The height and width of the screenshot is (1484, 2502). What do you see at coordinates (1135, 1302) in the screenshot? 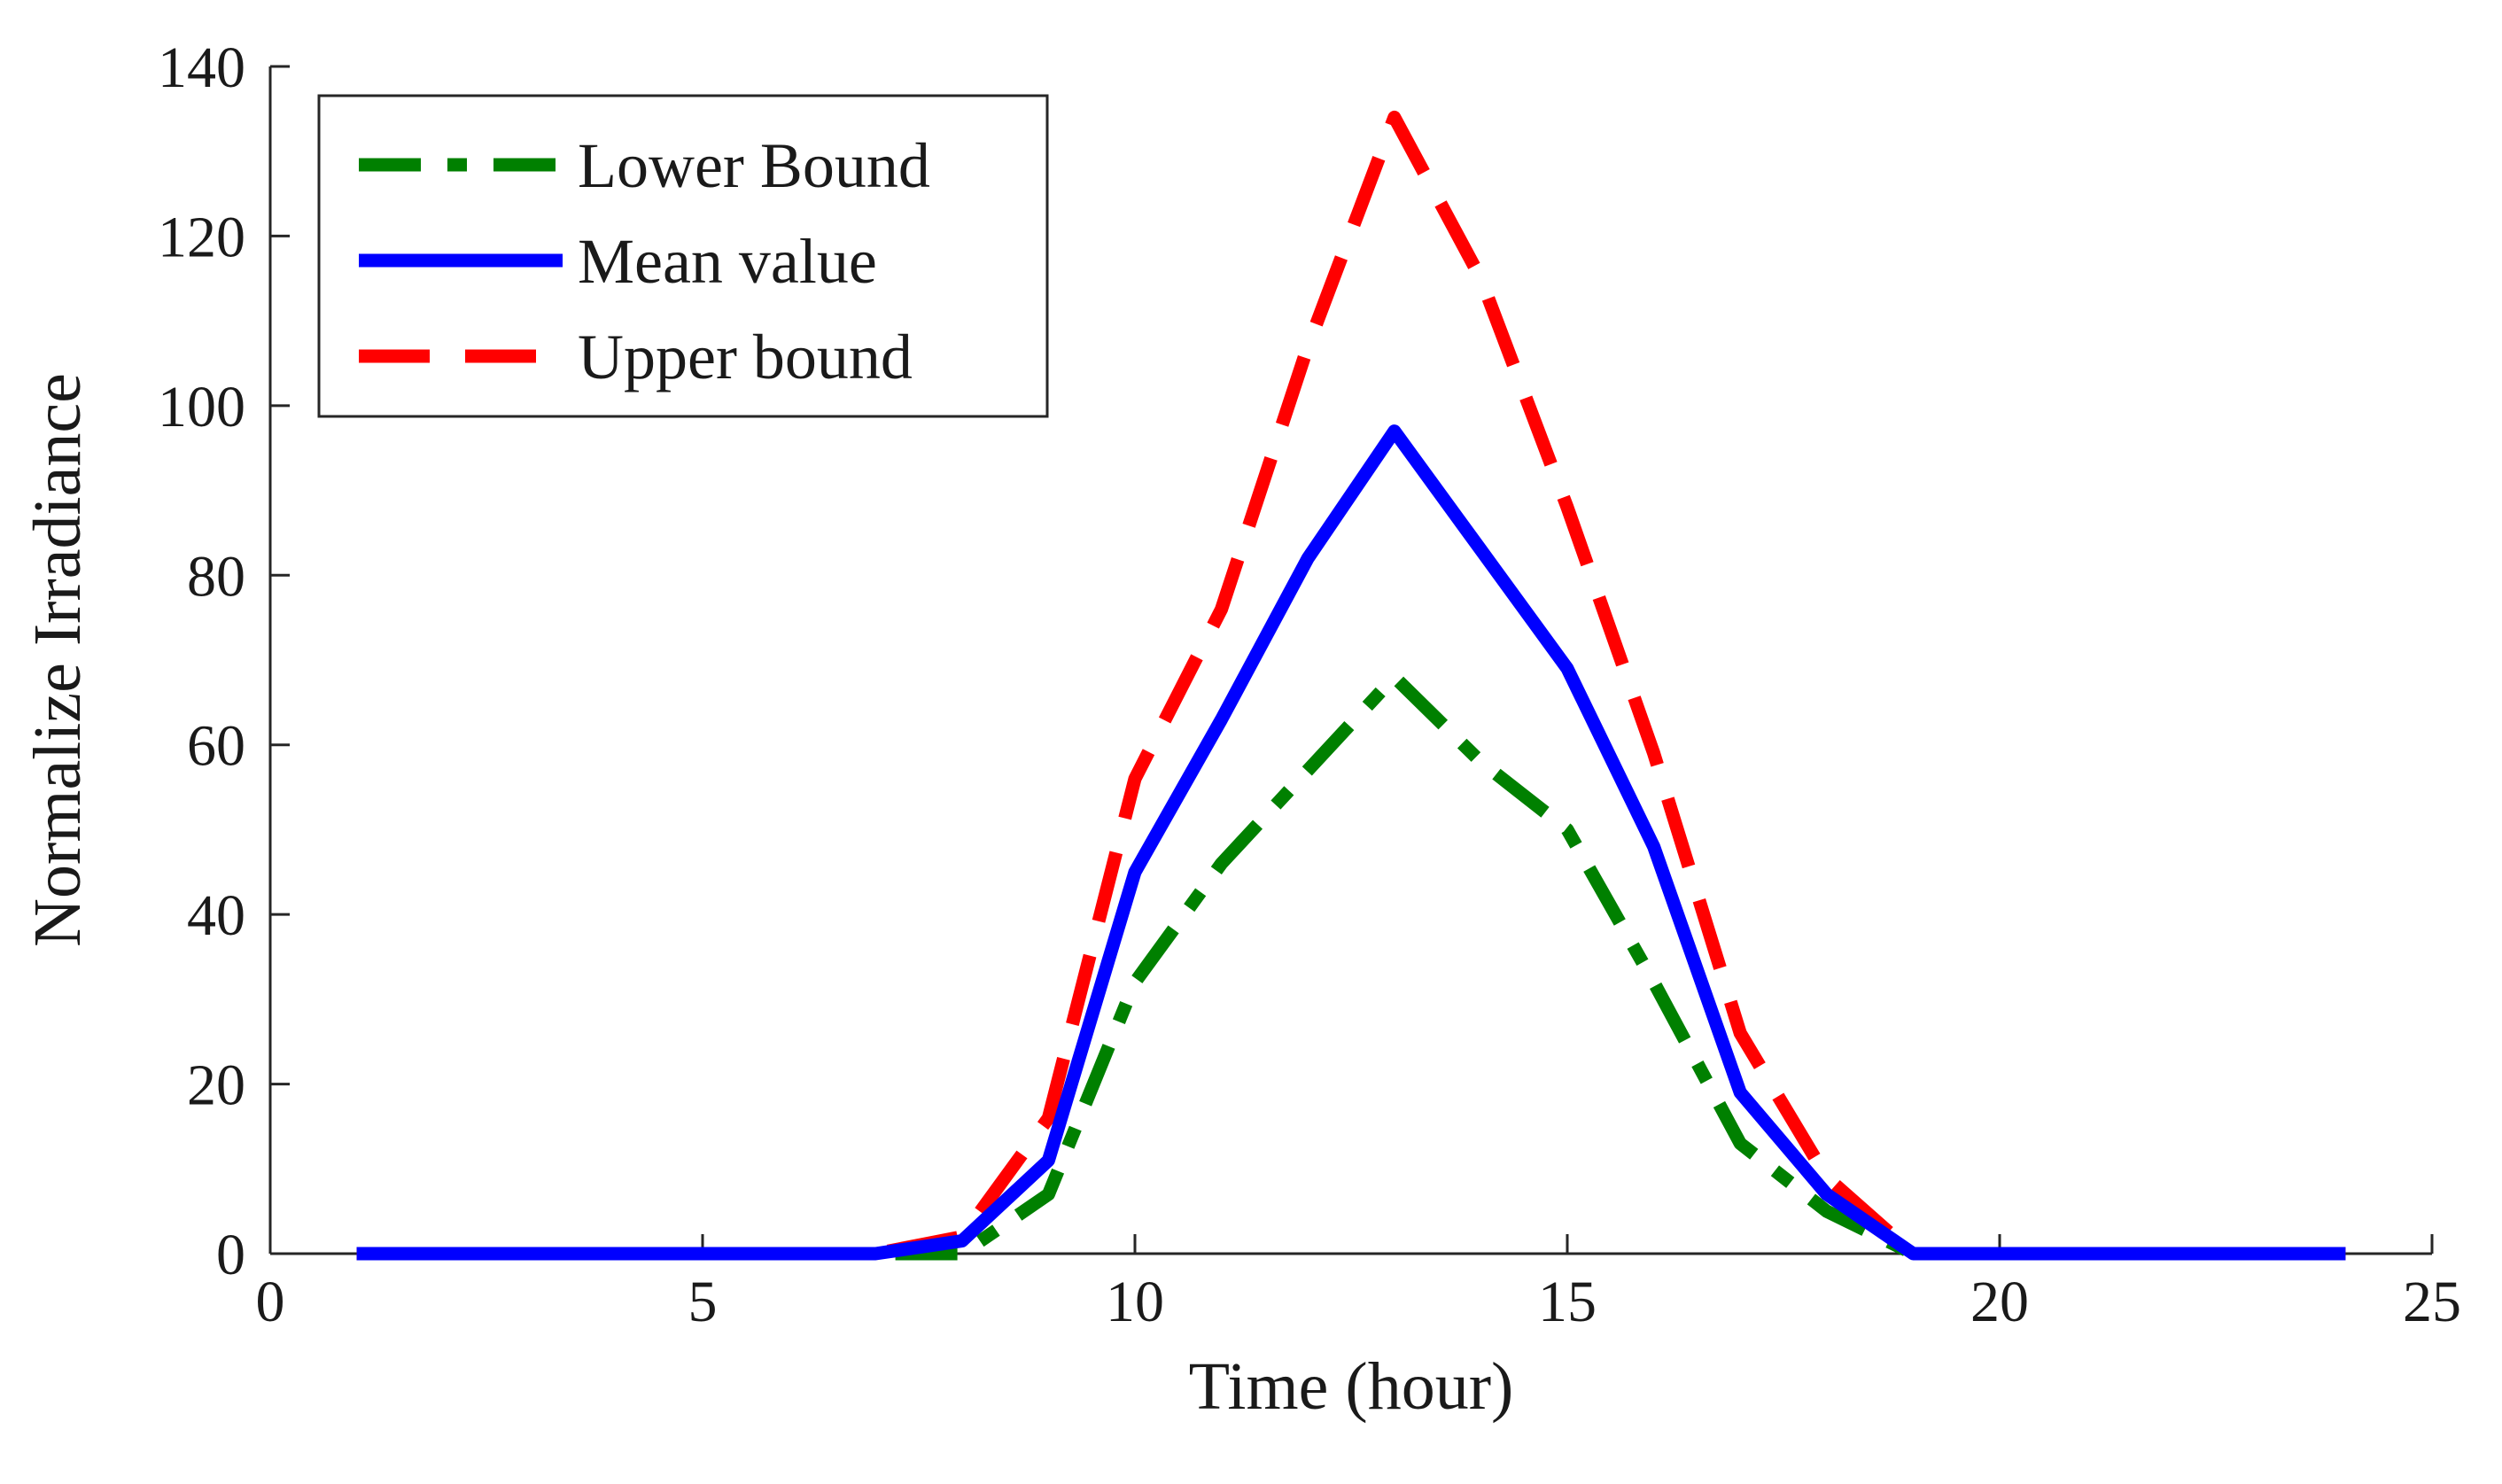
I see `x-tick-label: 10` at bounding box center [1135, 1302].